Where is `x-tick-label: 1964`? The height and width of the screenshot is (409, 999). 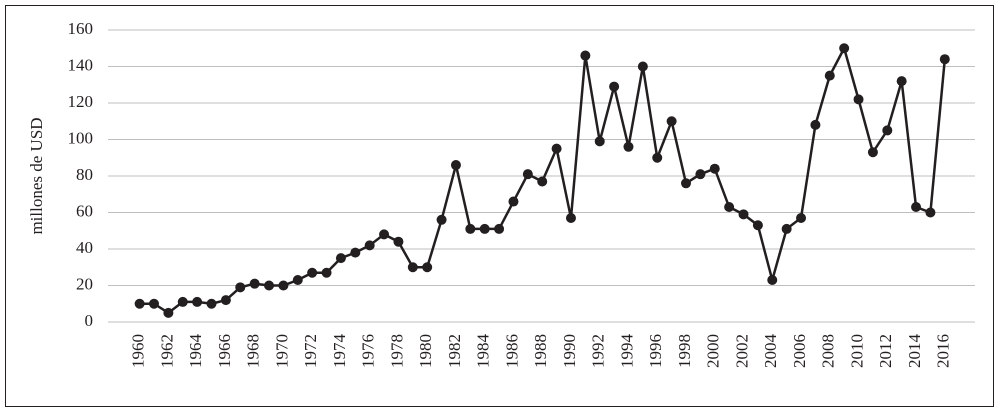 x-tick-label: 1964 is located at coordinates (195, 351).